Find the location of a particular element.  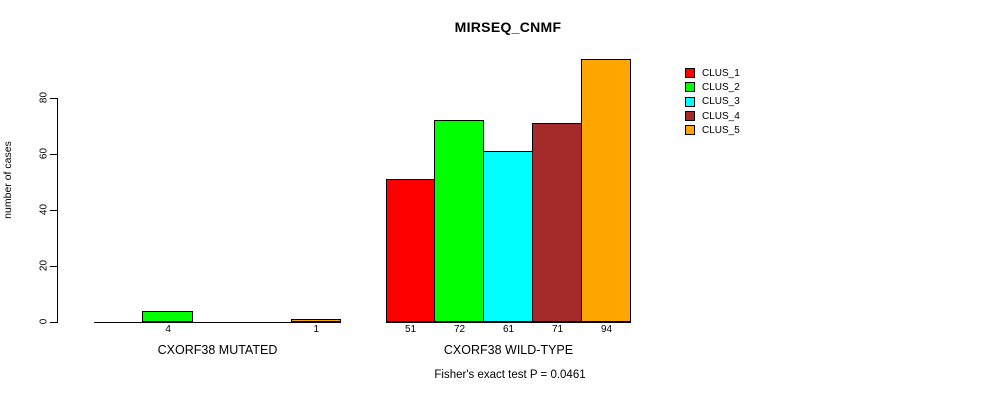

legend-item: CLUS_2 is located at coordinates (712, 87).